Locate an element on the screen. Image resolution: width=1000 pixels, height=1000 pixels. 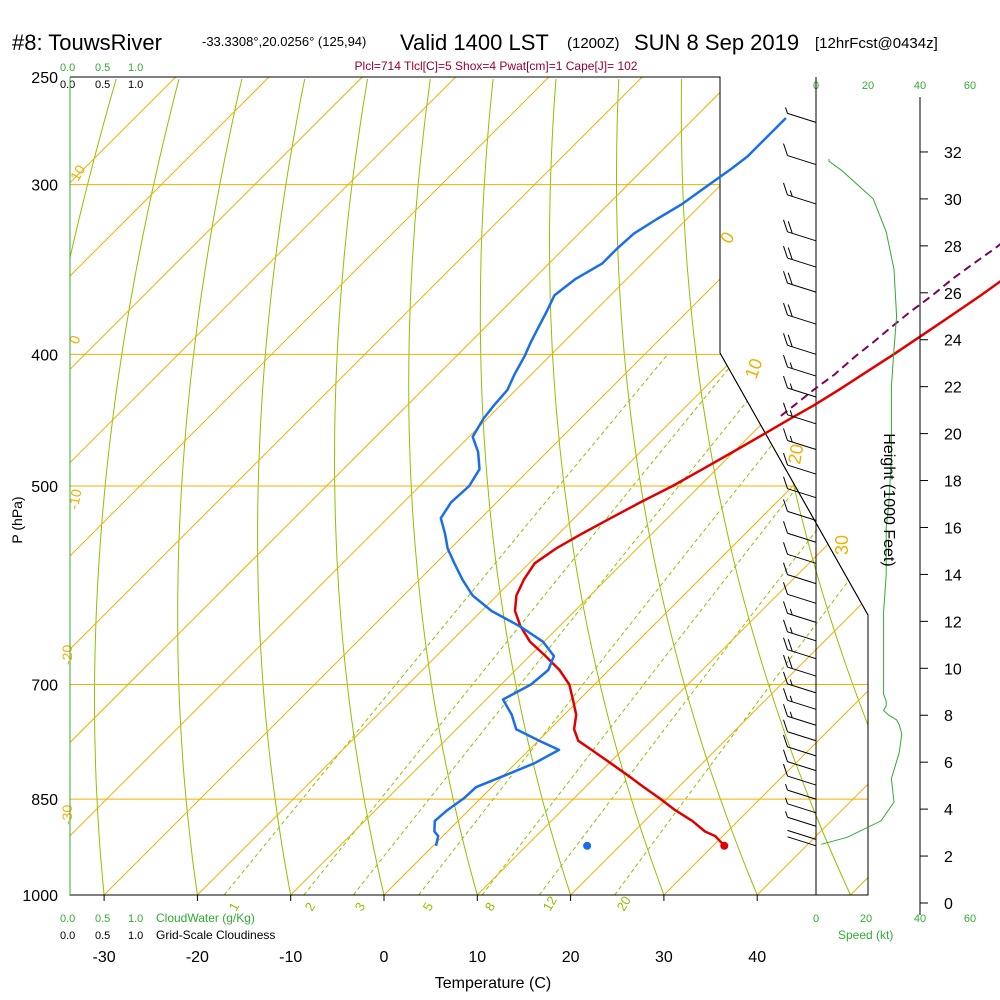
temperature-tick-label: 0 is located at coordinates (384, 957).